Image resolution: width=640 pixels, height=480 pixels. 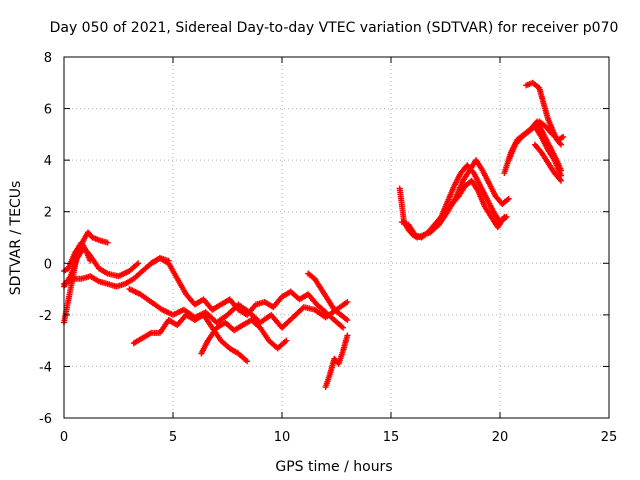 What do you see at coordinates (173, 437) in the screenshot?
I see `x-tick-label: 5` at bounding box center [173, 437].